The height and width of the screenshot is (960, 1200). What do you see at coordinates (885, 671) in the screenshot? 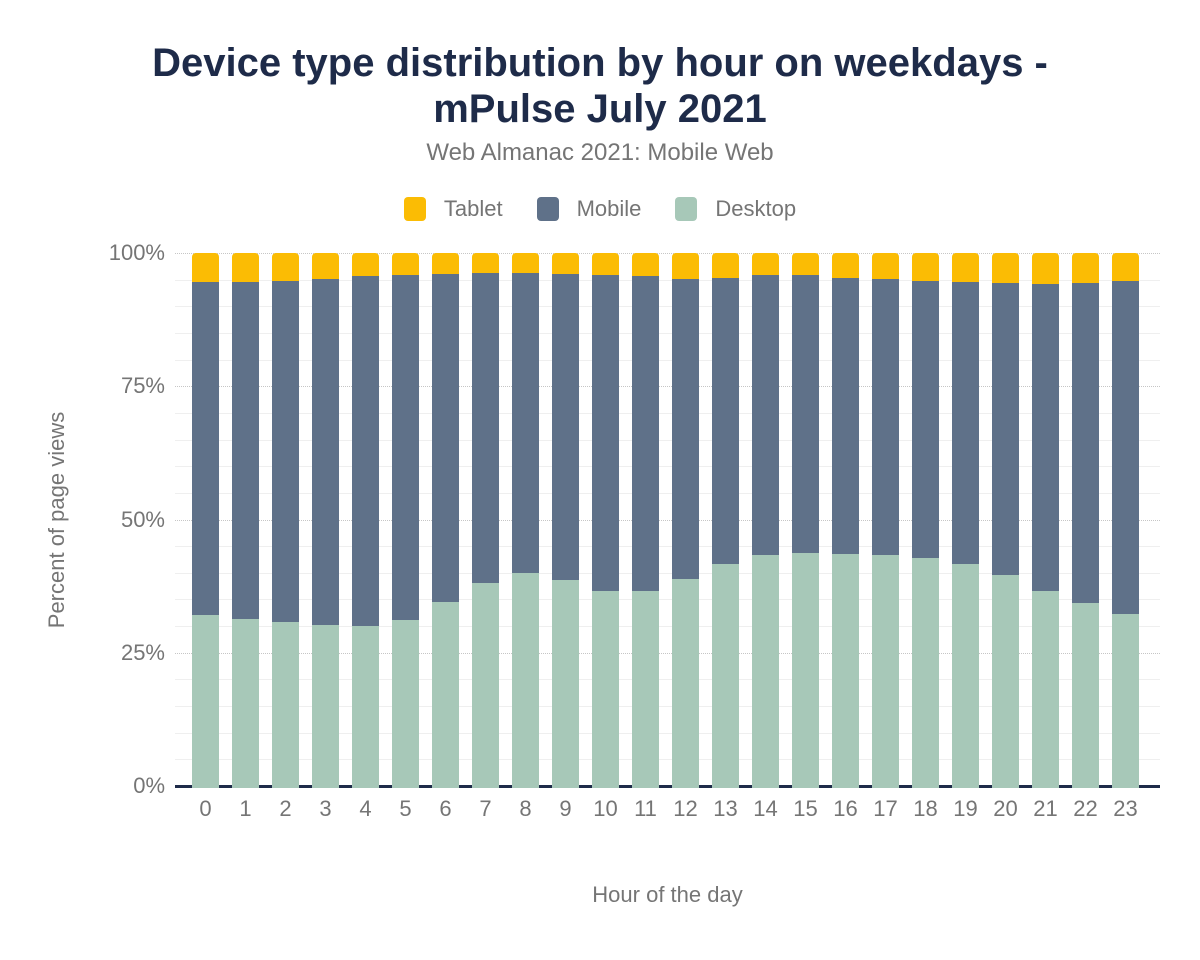
I see `bar-hour-17-desktop-segment` at bounding box center [885, 671].